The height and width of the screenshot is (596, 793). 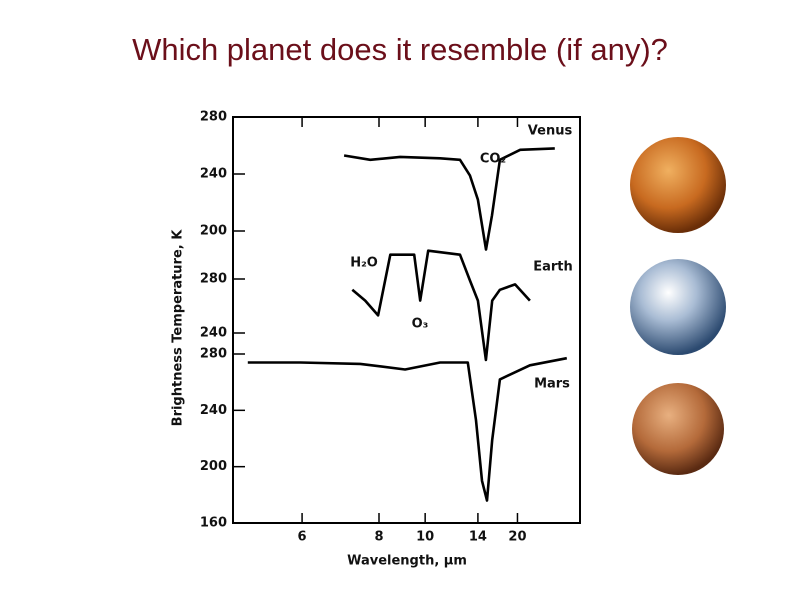 I want to click on slide-title: Which planet does it resemble (if any)?, so click(x=400, y=49).